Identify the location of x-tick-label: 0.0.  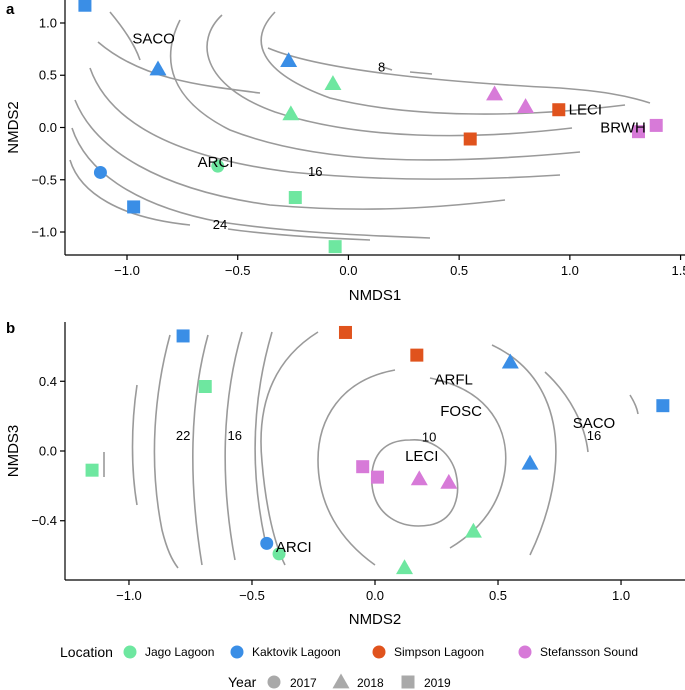
(348, 270).